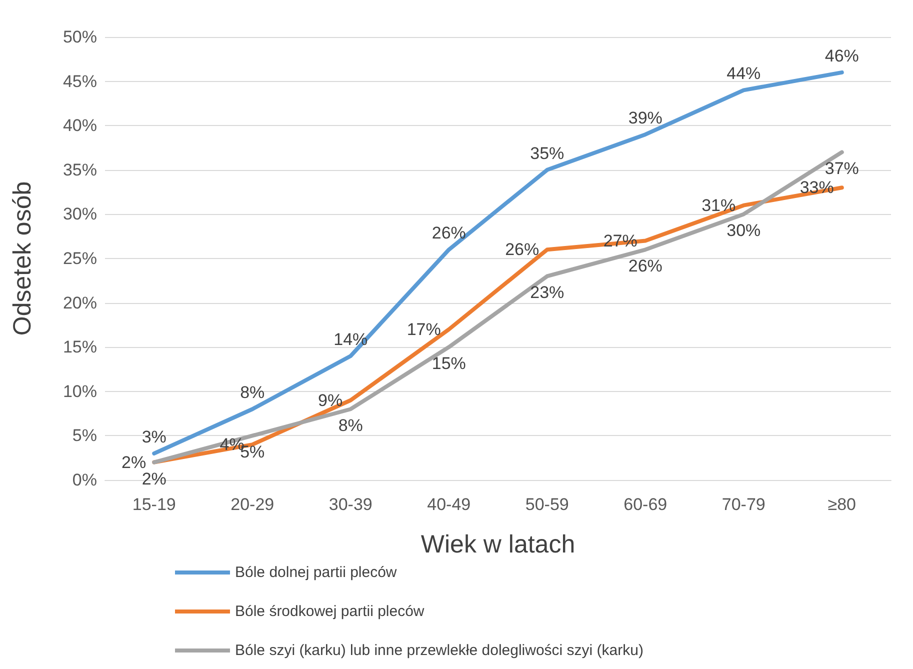 The height and width of the screenshot is (669, 913). What do you see at coordinates (645, 118) in the screenshot?
I see `data-label: 39%` at bounding box center [645, 118].